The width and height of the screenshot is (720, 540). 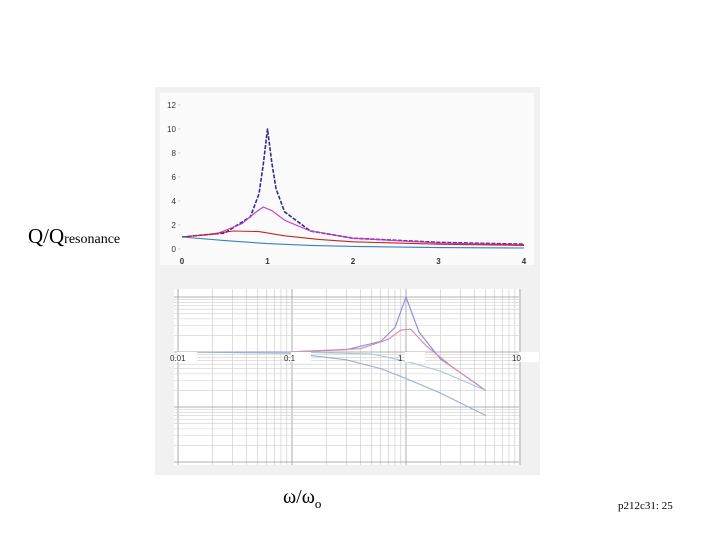 I want to click on top-y-tick-label: 10, so click(x=171, y=129).